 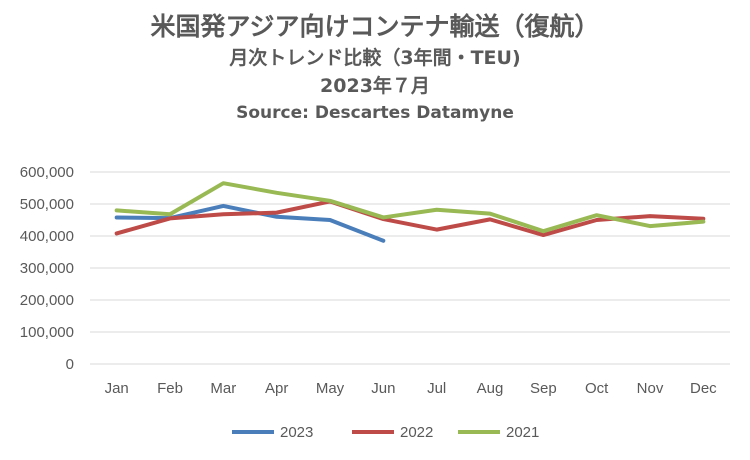 What do you see at coordinates (375, 26) in the screenshot?
I see `chart-title: 米国発アジア向けコンテナ輸送（復航）` at bounding box center [375, 26].